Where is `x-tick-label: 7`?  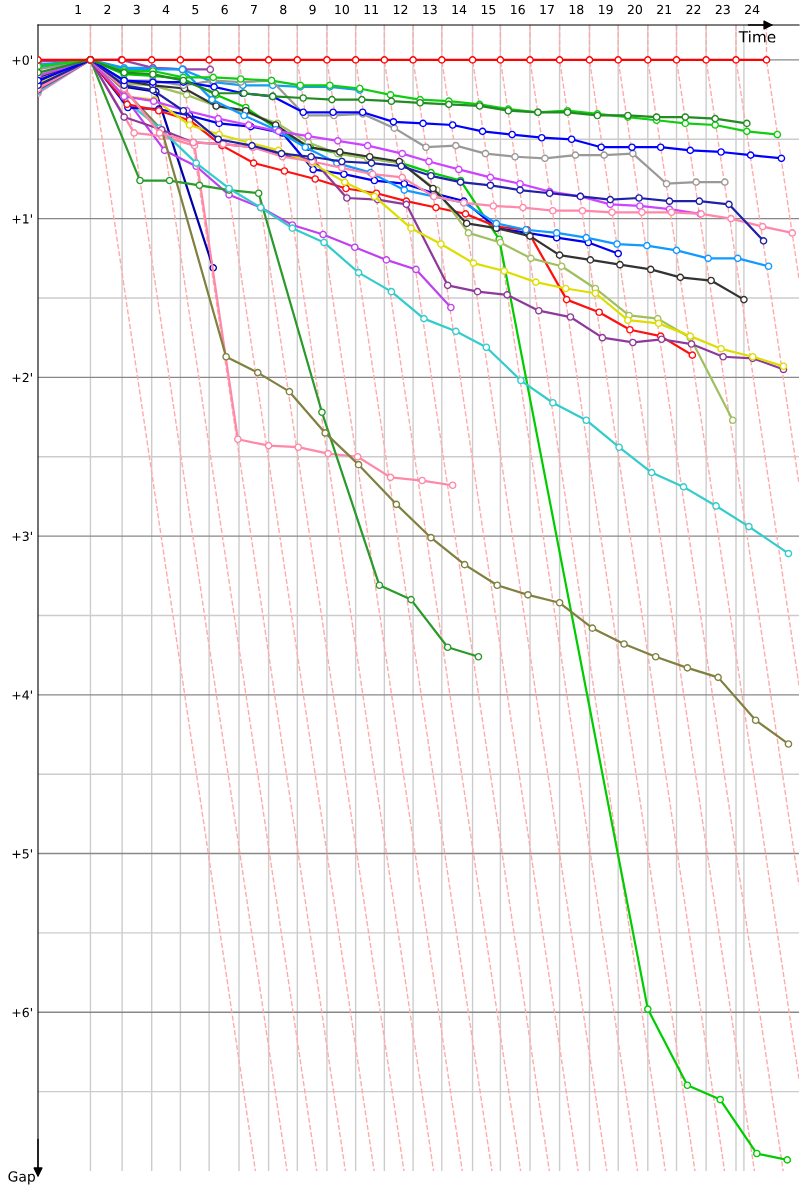 x-tick-label: 7 is located at coordinates (254, 9).